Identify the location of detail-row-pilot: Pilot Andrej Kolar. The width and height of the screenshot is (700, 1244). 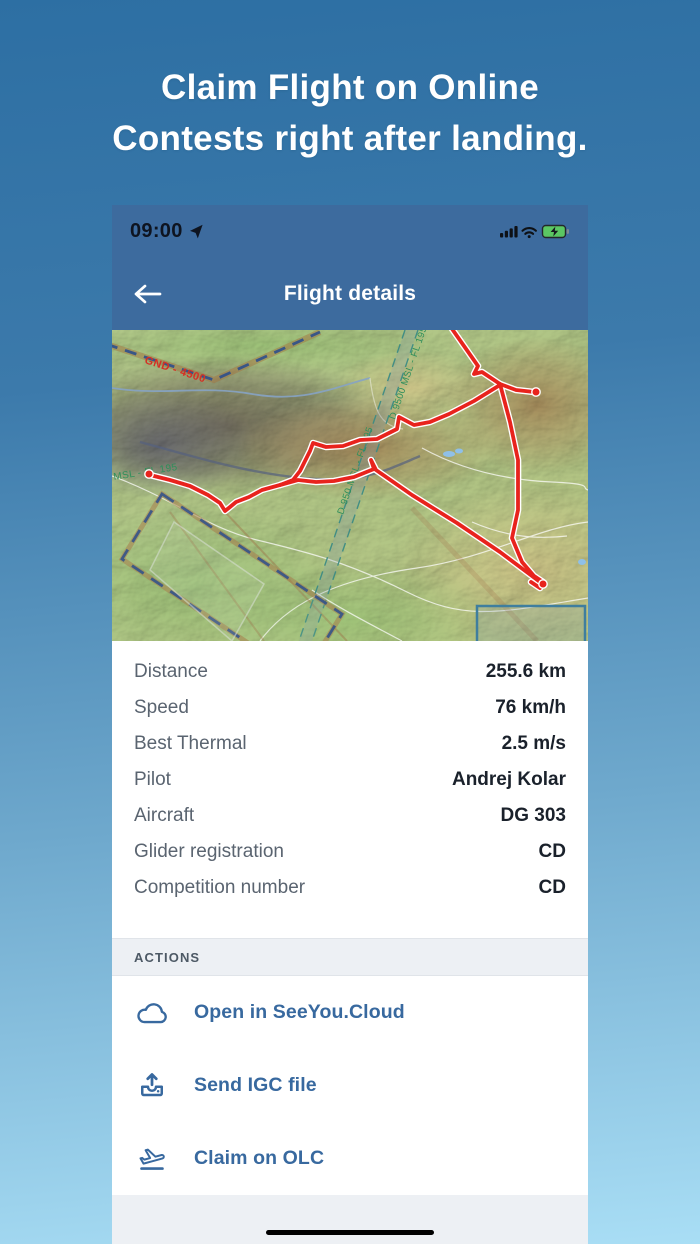
(350, 780).